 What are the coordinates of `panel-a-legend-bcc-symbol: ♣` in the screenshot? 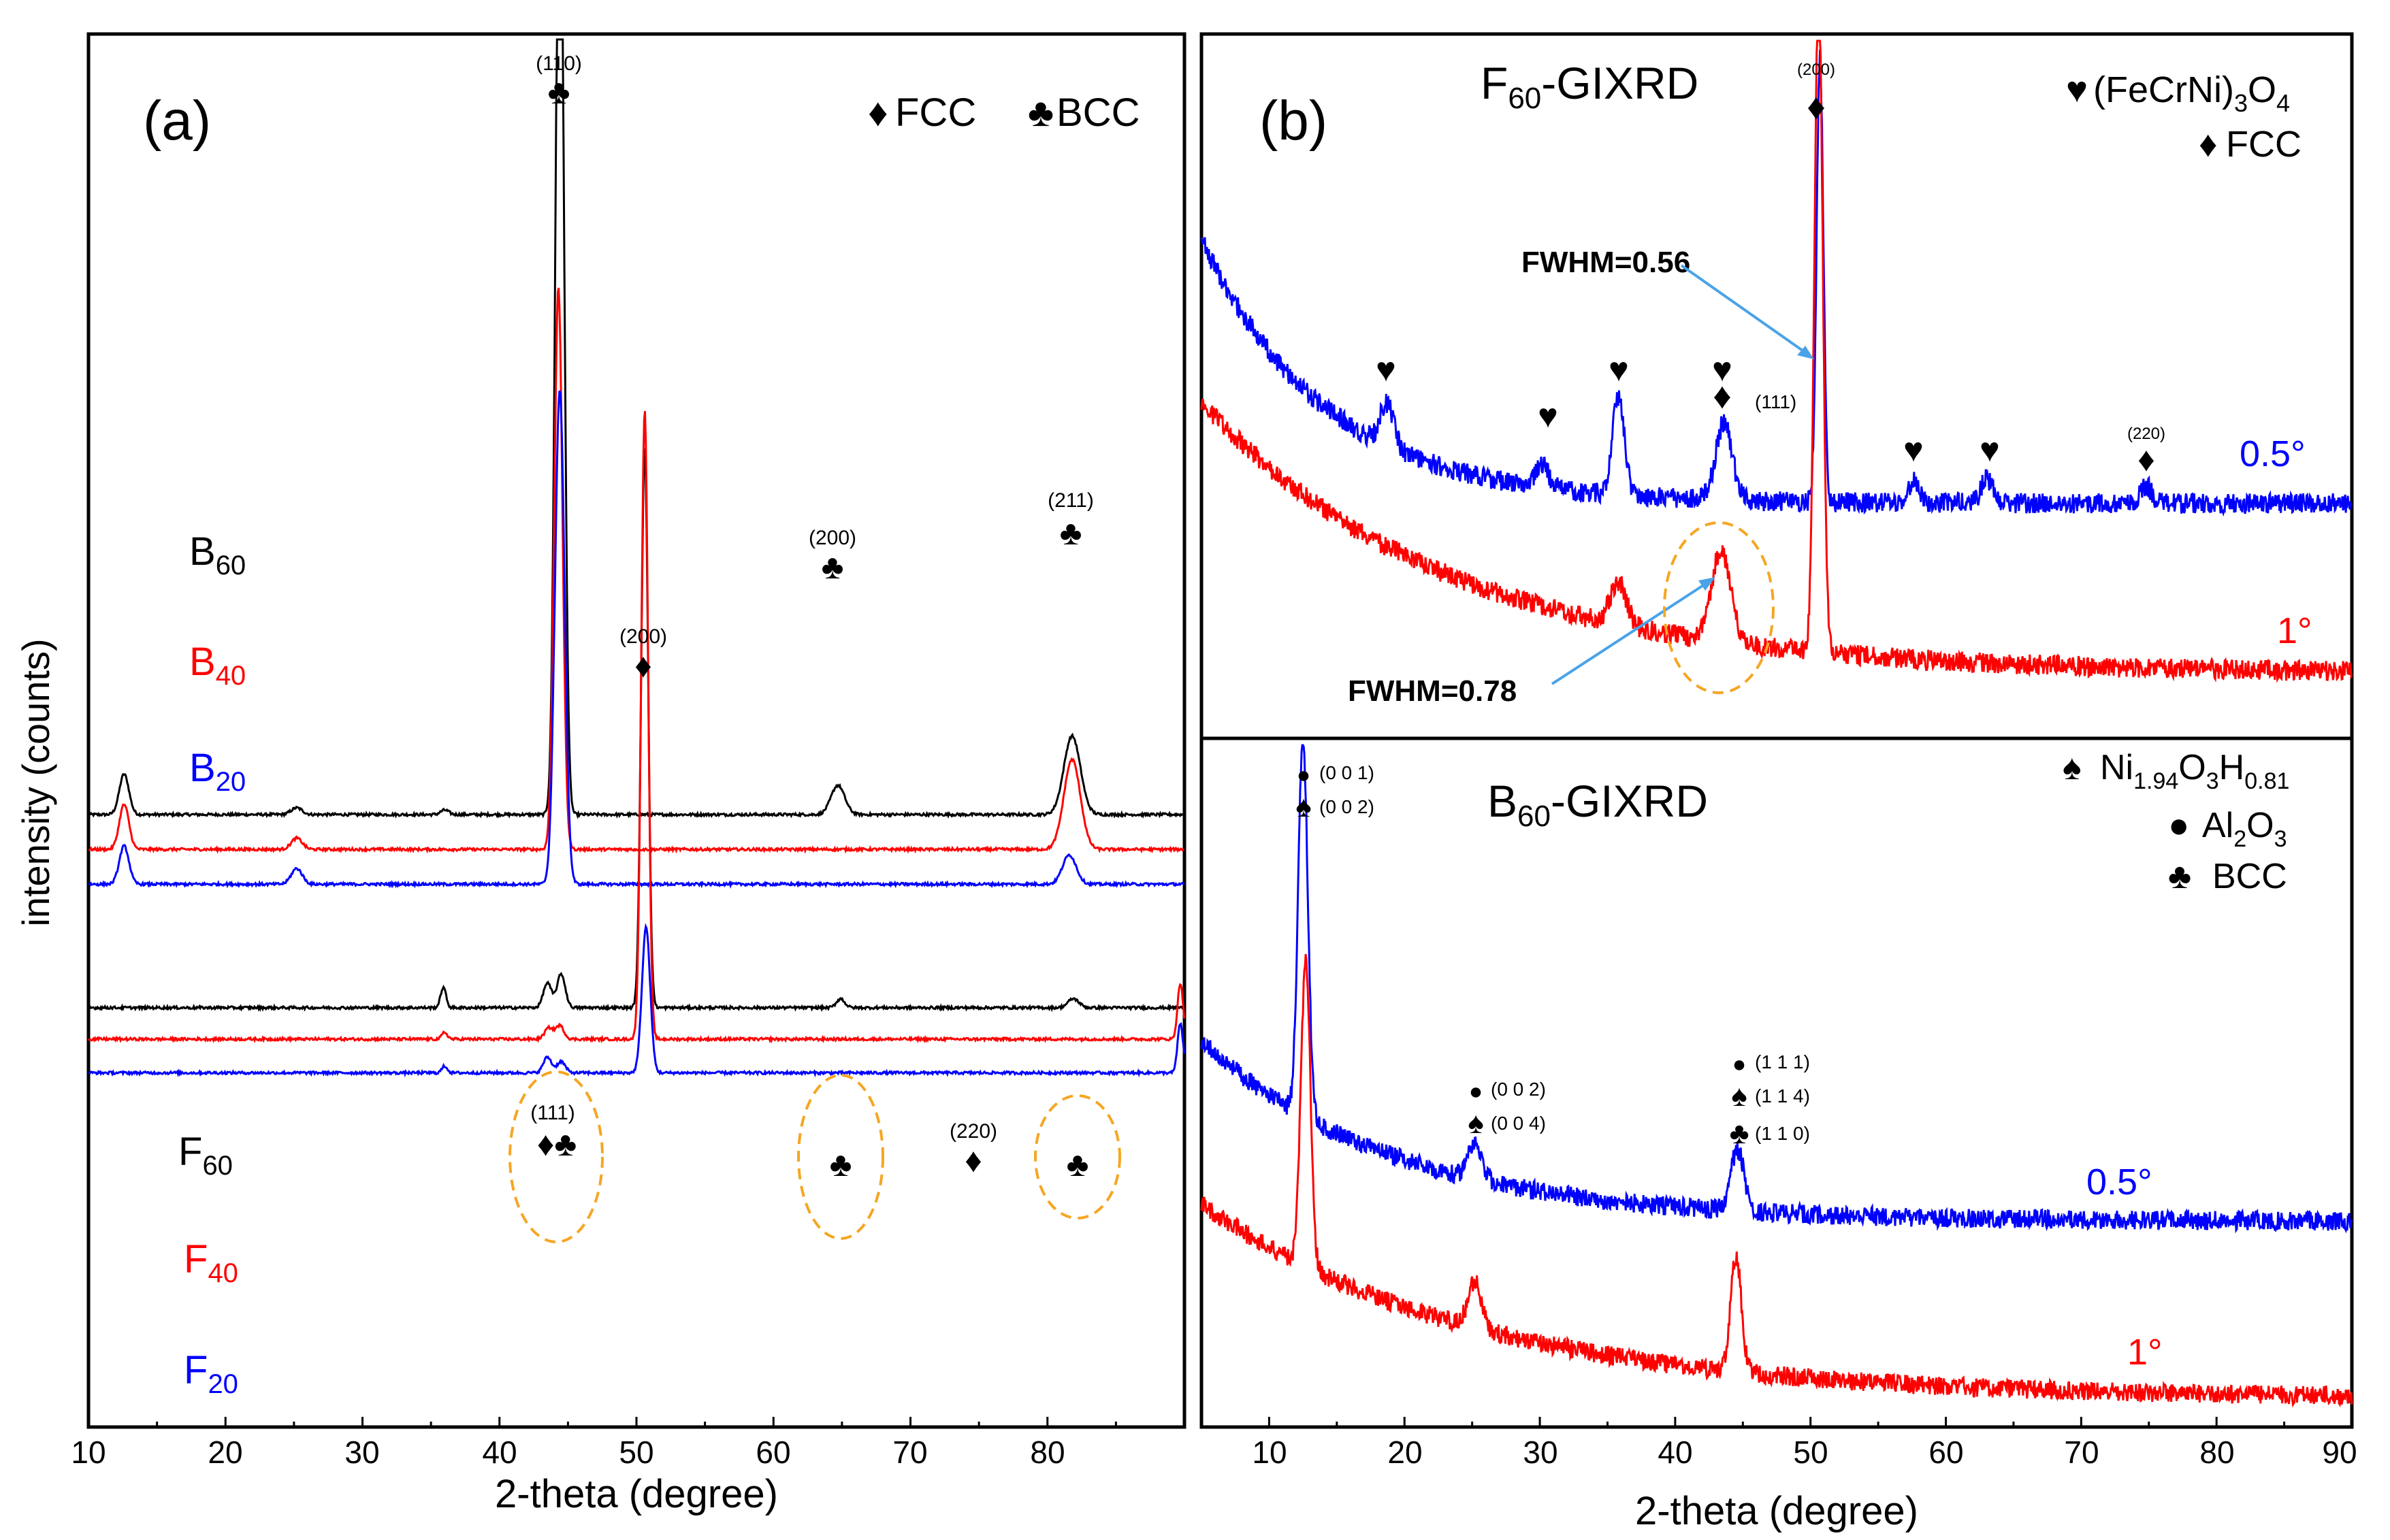 It's located at (1041, 113).